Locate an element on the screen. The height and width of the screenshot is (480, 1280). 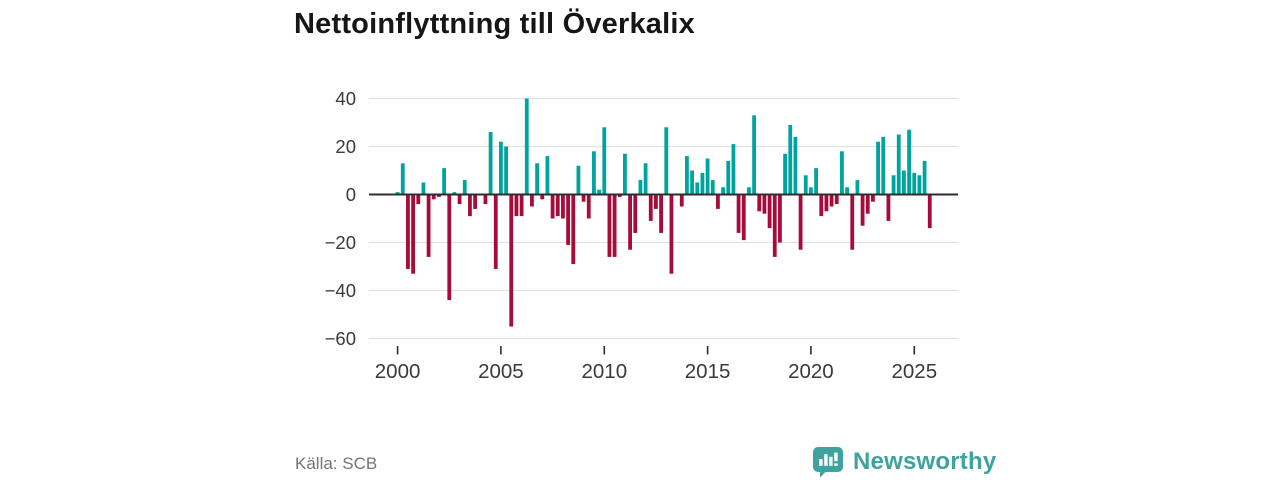
newsworthy-logo: Newsworthy is located at coordinates (904, 462).